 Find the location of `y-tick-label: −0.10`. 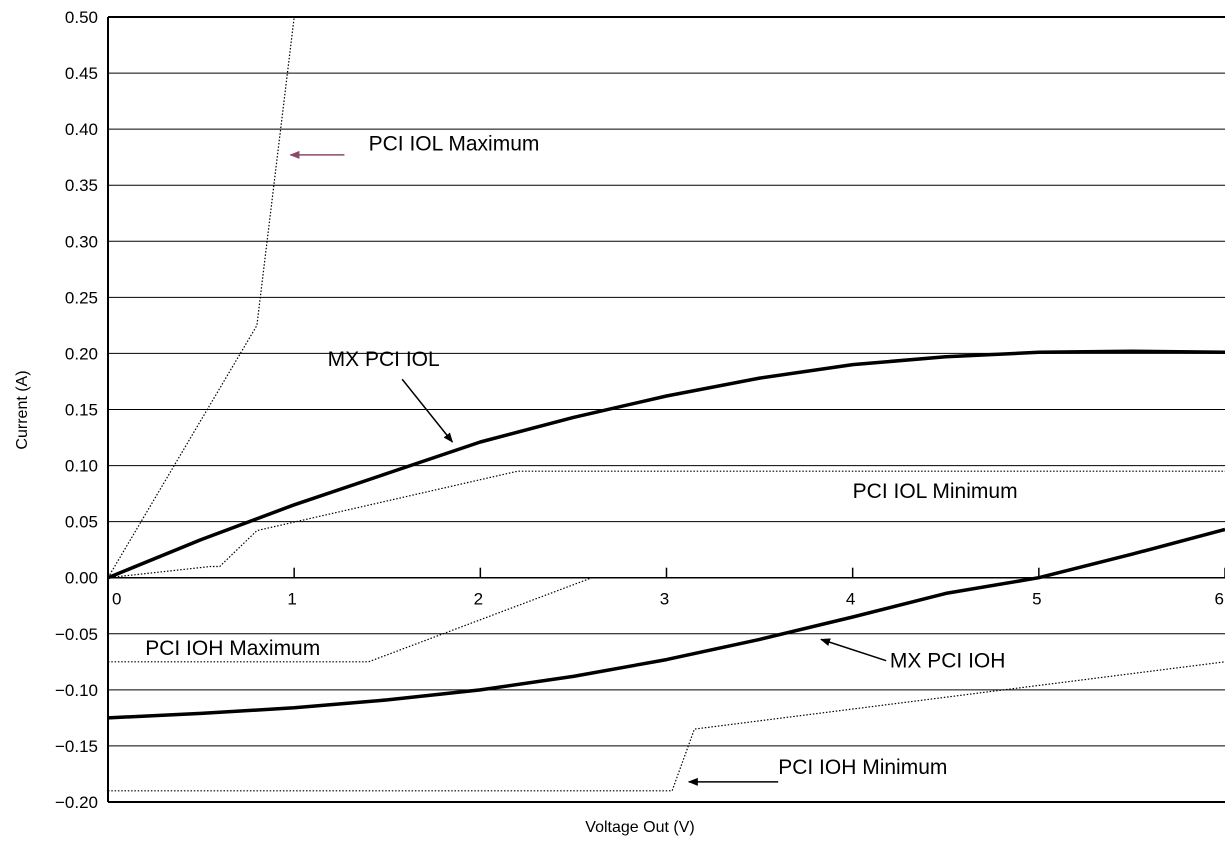

y-tick-label: −0.10 is located at coordinates (76, 690).